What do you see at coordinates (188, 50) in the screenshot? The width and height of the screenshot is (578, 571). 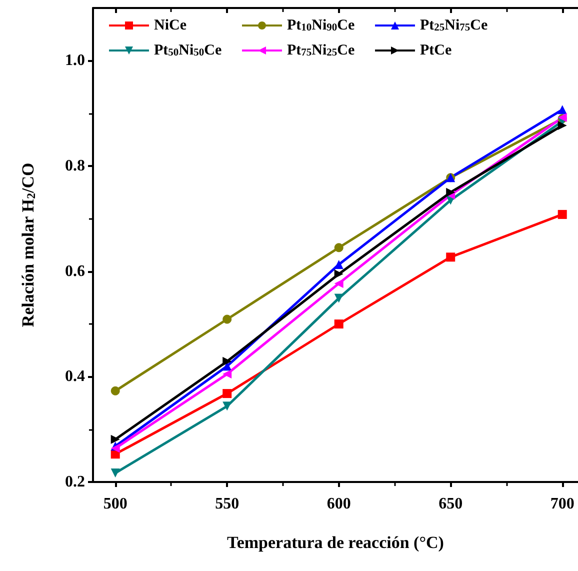 I see `legend-label: Pt50Ni50Ce` at bounding box center [188, 50].